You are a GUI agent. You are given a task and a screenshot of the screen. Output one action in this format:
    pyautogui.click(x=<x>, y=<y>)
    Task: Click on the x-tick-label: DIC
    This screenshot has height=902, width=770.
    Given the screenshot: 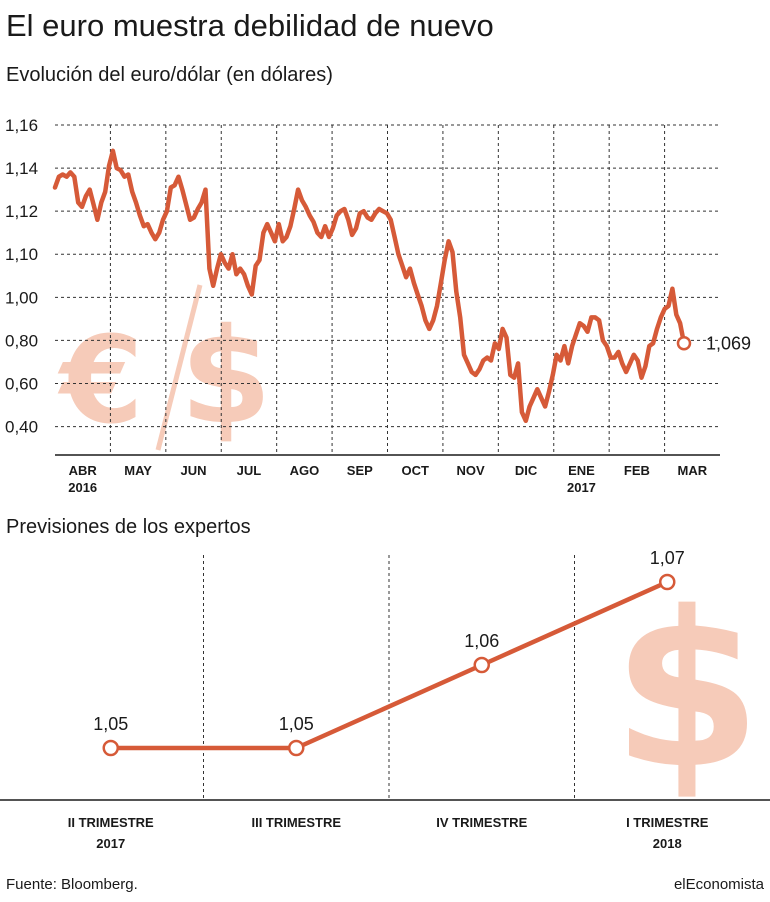 What is the action you would take?
    pyautogui.click(x=526, y=470)
    